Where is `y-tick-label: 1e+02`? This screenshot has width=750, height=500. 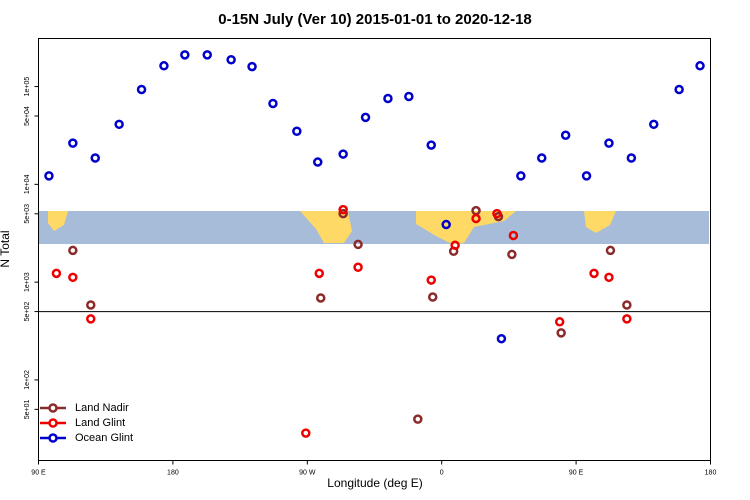 y-tick-label: 1e+02 is located at coordinates (27, 380).